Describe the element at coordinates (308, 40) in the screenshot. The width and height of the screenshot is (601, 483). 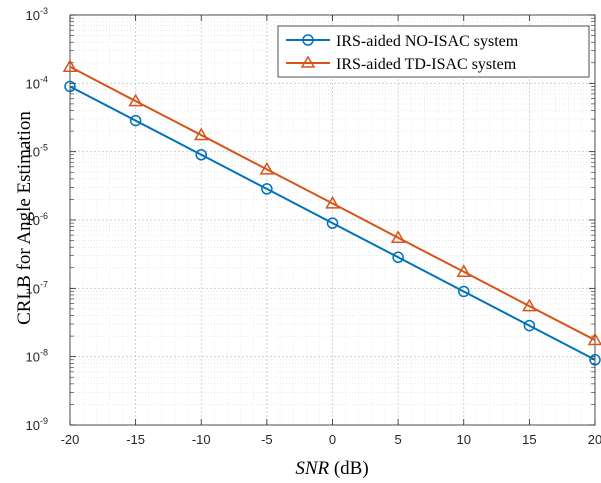
I see `legend-marker-circle` at that location.